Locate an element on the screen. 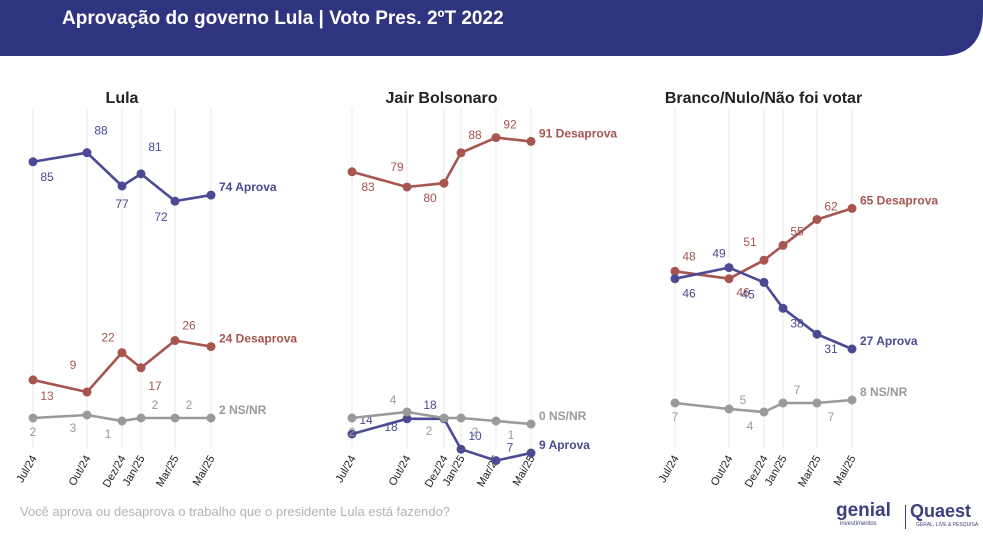 Image resolution: width=983 pixels, height=549 pixels. data-label: 72 is located at coordinates (161, 217).